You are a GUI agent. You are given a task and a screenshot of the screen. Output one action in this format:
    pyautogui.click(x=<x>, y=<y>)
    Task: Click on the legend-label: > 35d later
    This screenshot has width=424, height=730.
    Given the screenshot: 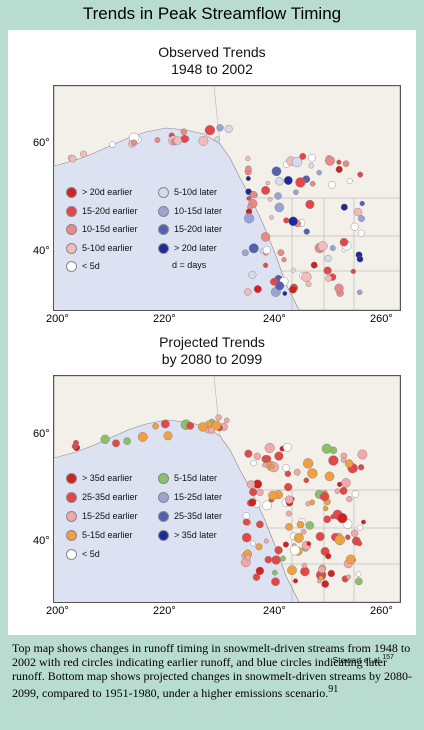 What is the action you would take?
    pyautogui.click(x=195, y=535)
    